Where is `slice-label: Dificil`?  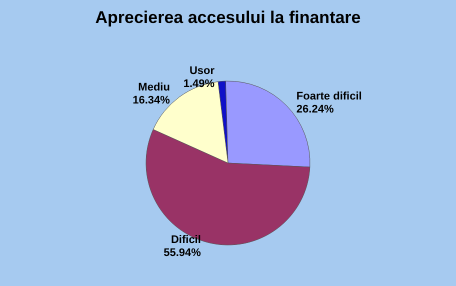 slice-label: Dificil is located at coordinates (185, 240).